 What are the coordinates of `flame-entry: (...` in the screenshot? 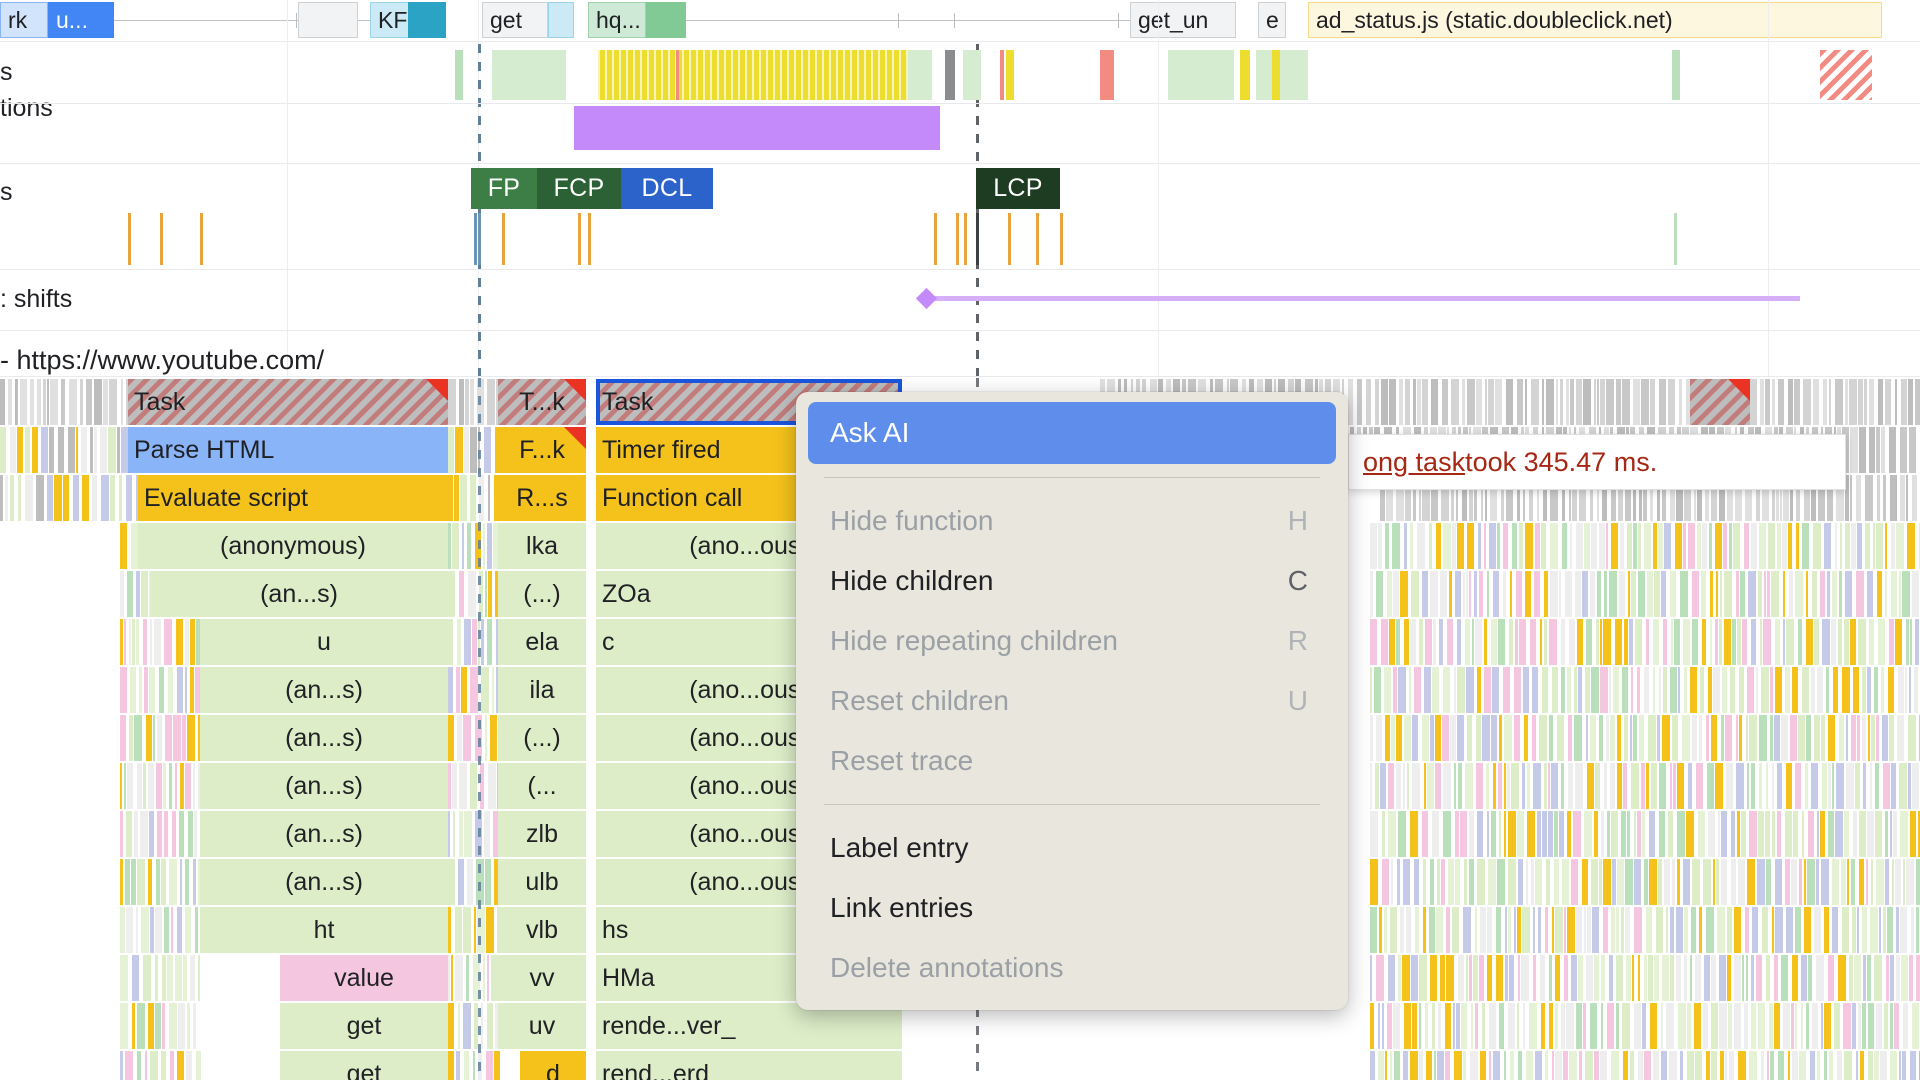 It's located at (542, 786).